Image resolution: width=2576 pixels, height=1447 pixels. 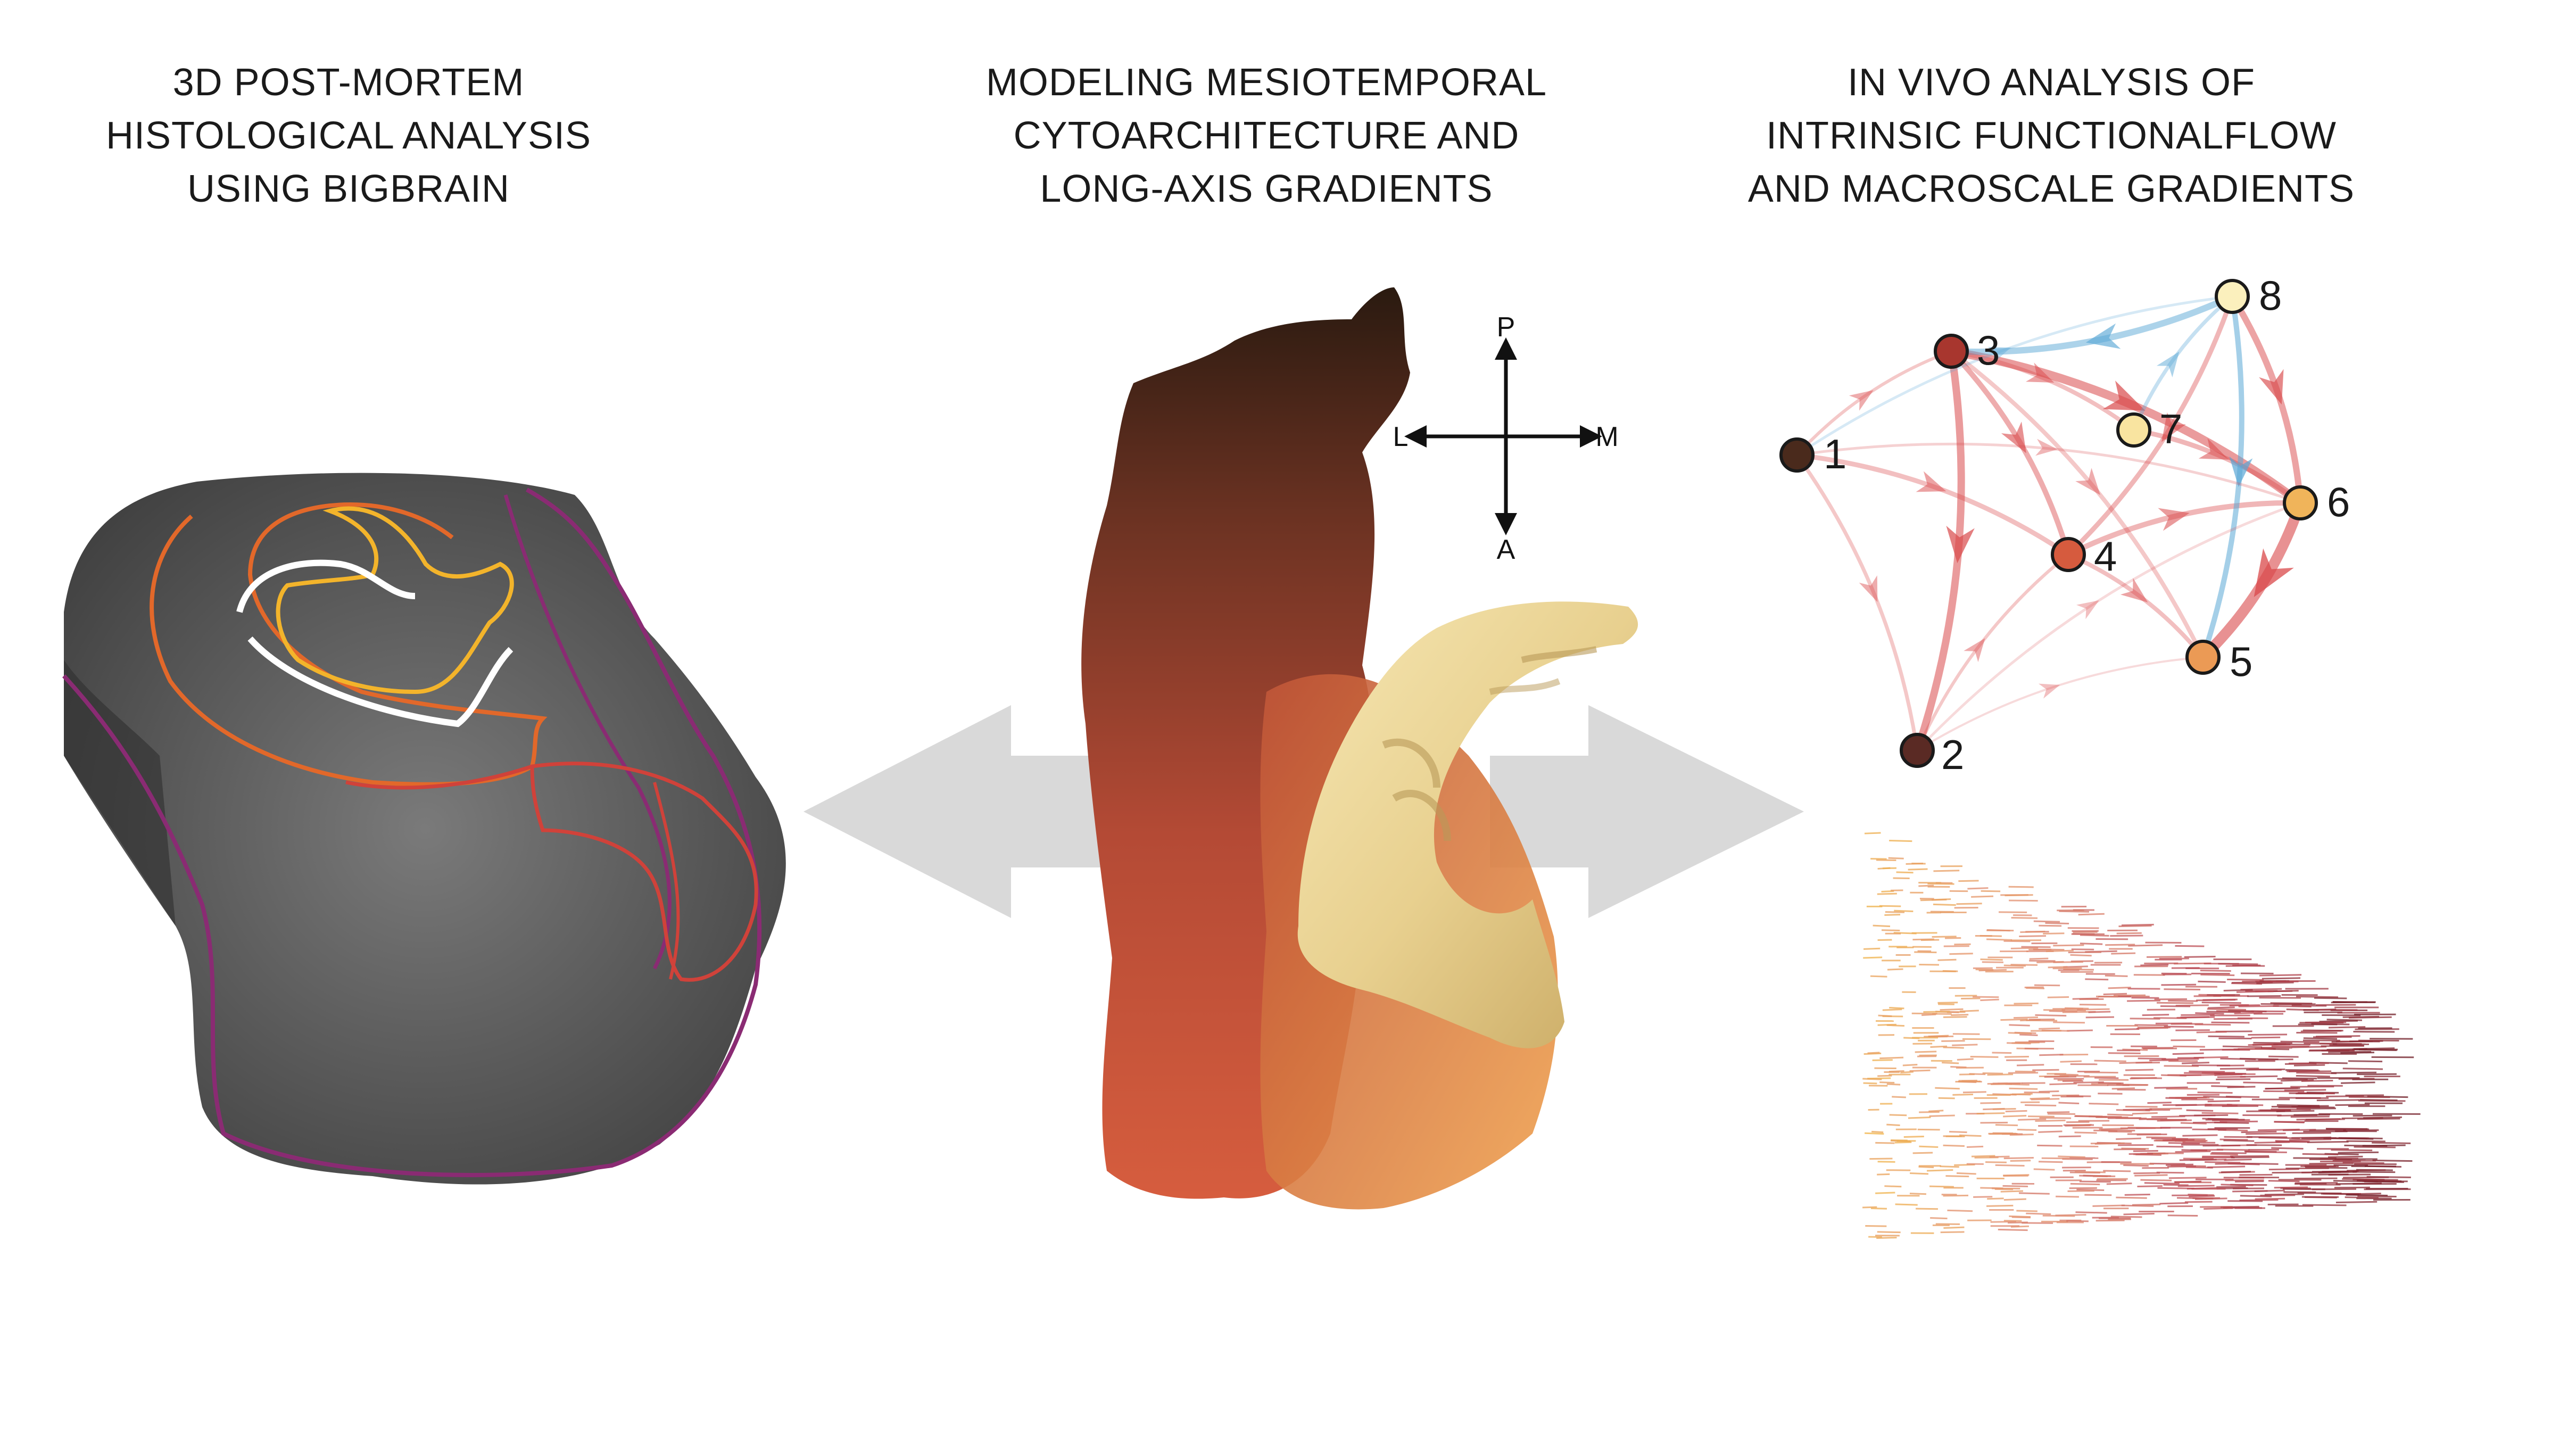 I want to click on label-lateral: L, so click(x=1401, y=437).